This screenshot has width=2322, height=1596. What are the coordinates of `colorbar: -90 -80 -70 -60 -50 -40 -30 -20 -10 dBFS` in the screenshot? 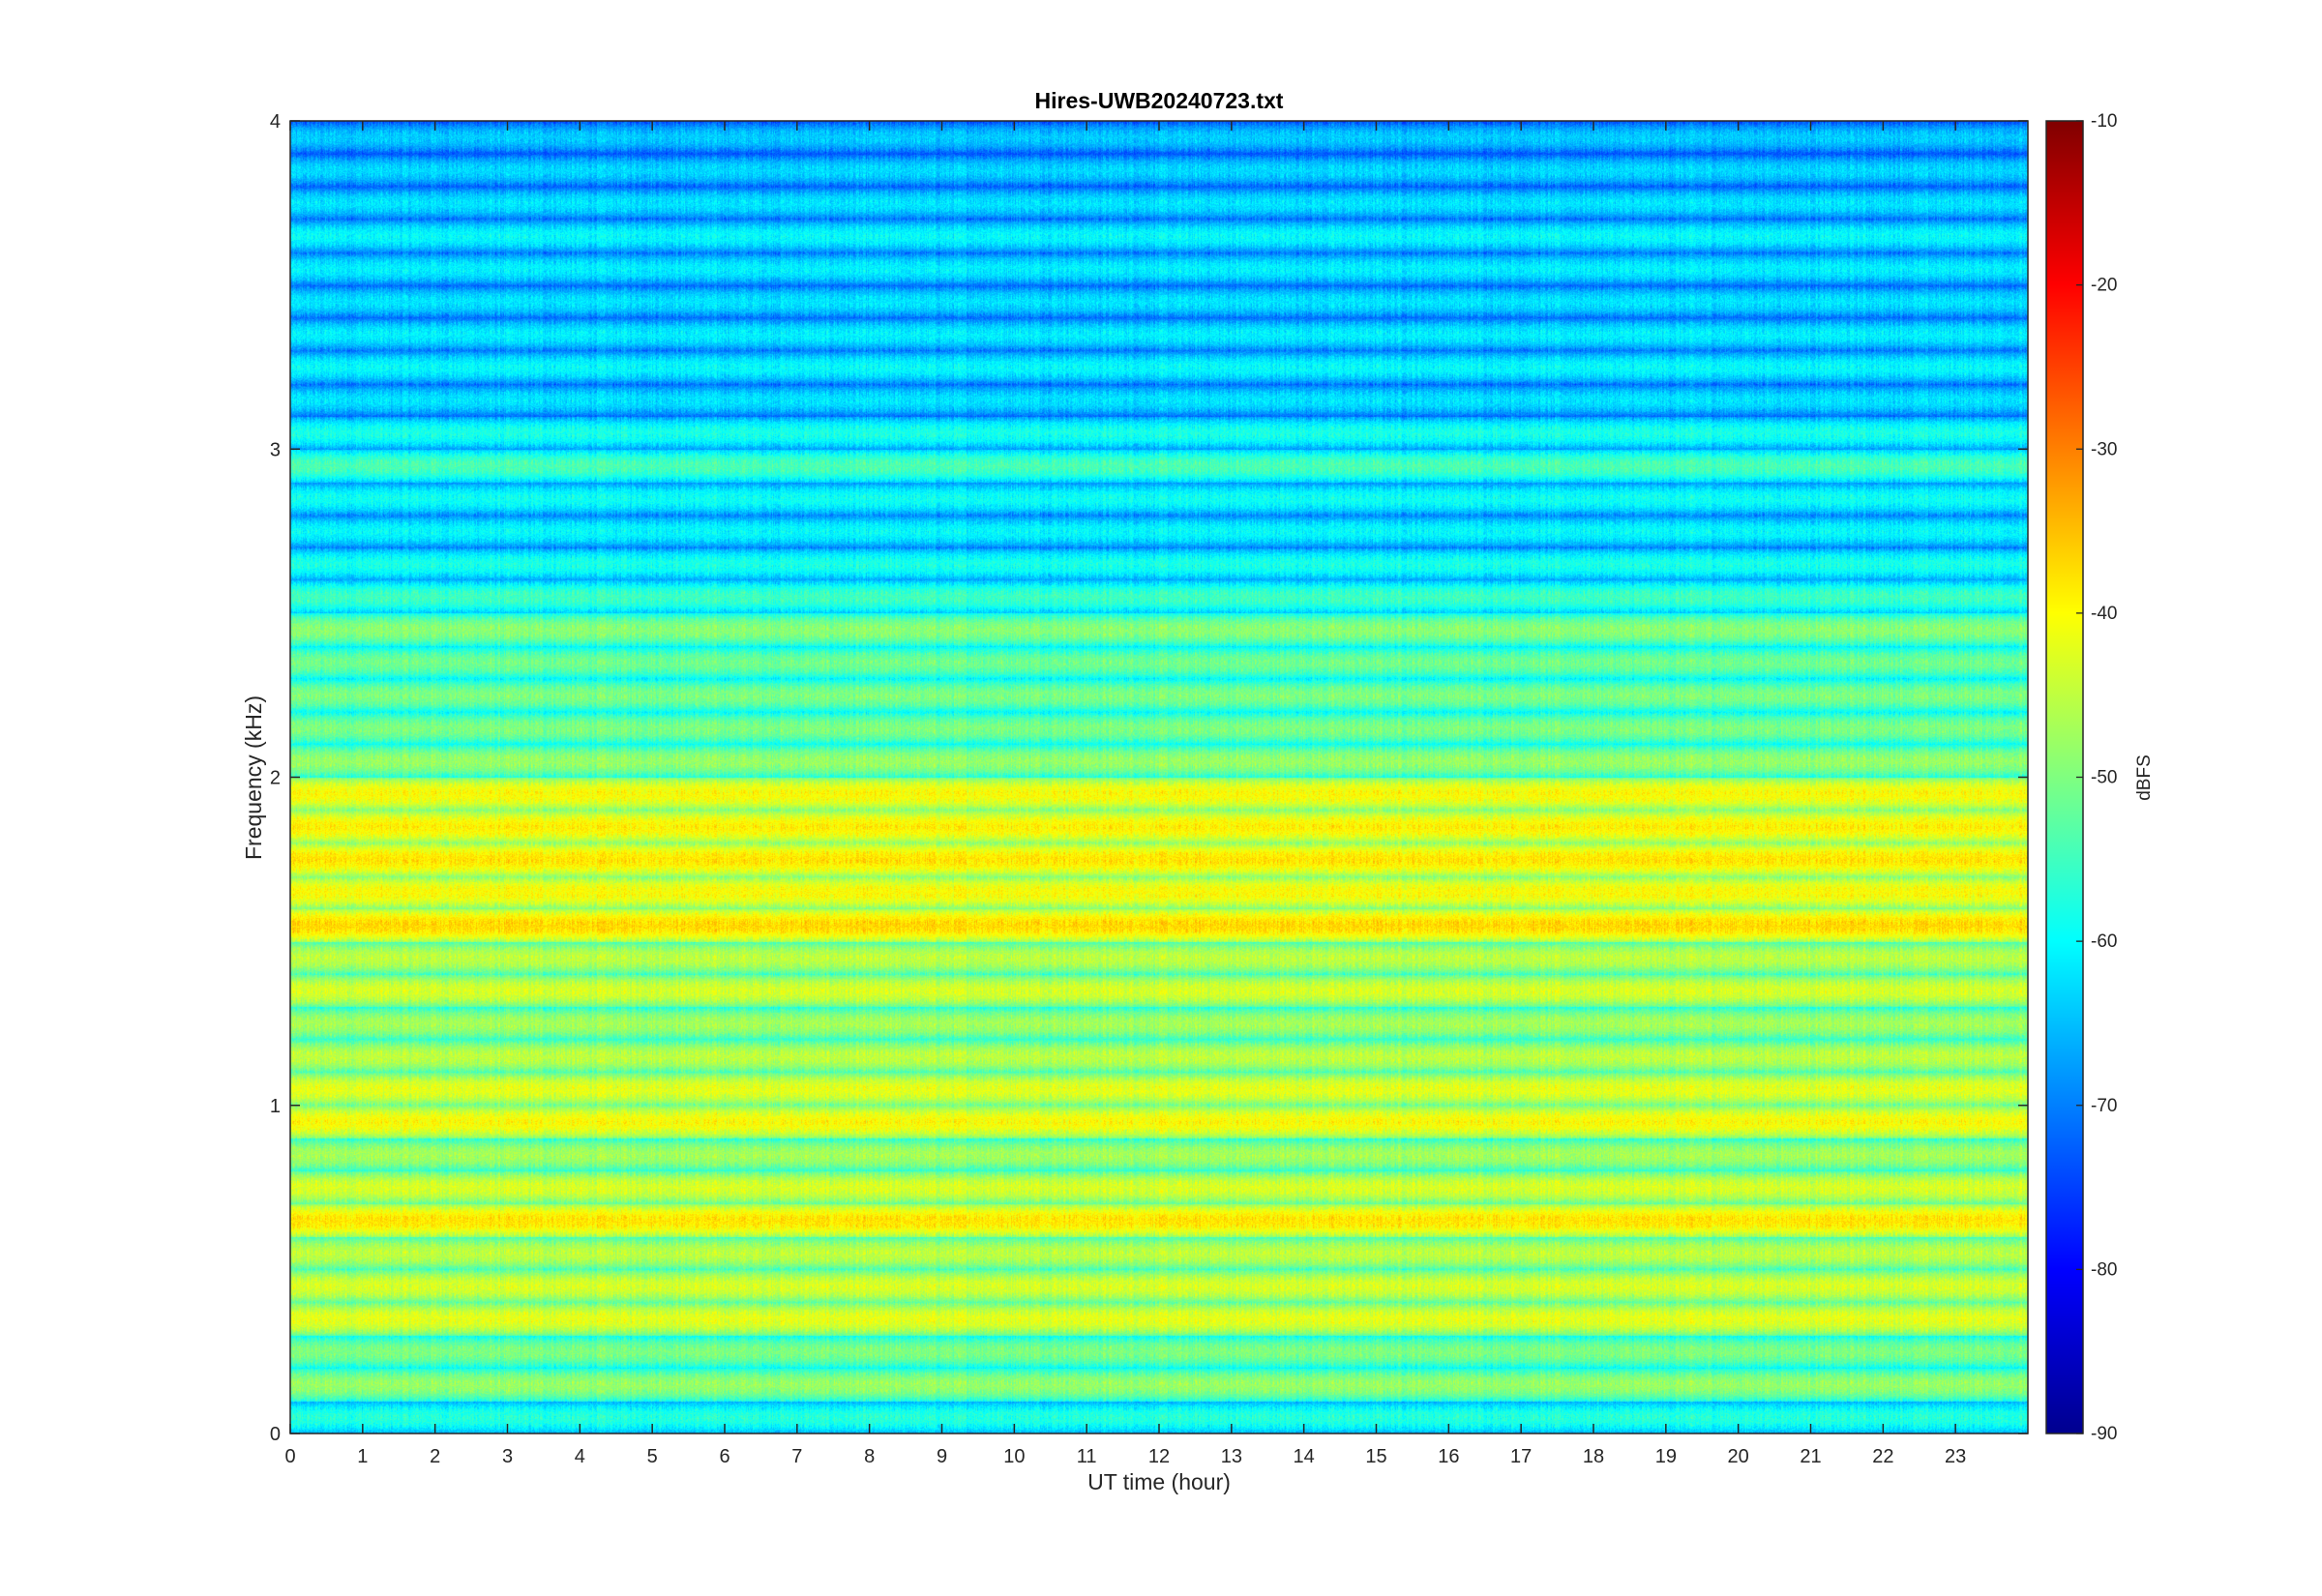 It's located at (2100, 777).